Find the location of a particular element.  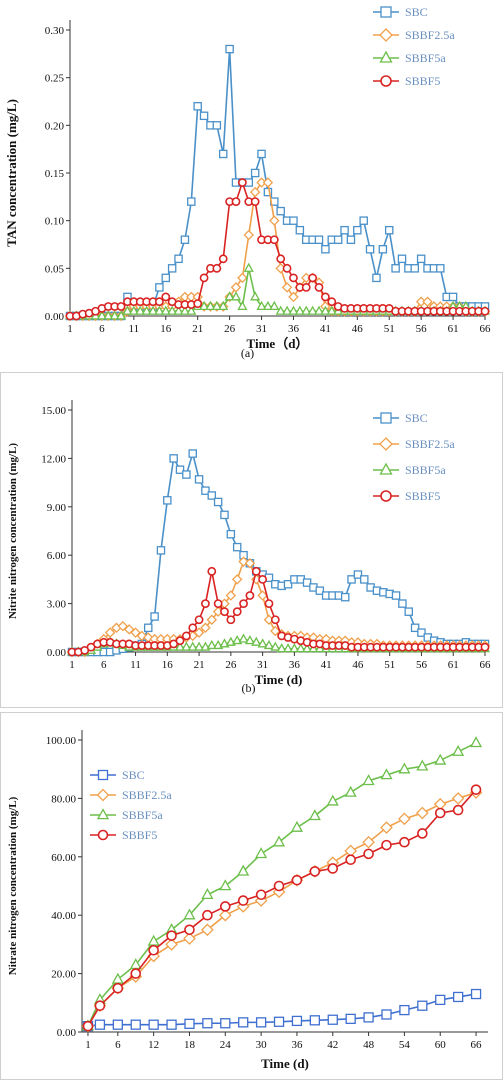

y-tick-label: 0.30 is located at coordinates (55, 31).